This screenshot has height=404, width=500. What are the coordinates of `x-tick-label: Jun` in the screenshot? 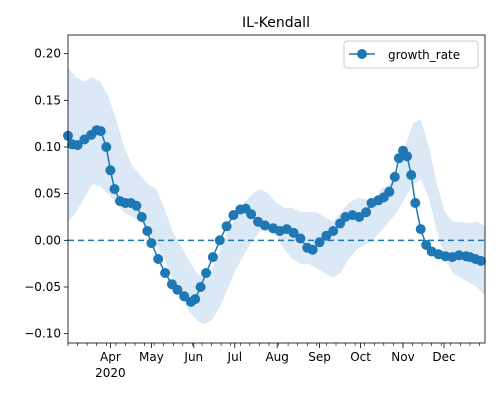 It's located at (193, 357).